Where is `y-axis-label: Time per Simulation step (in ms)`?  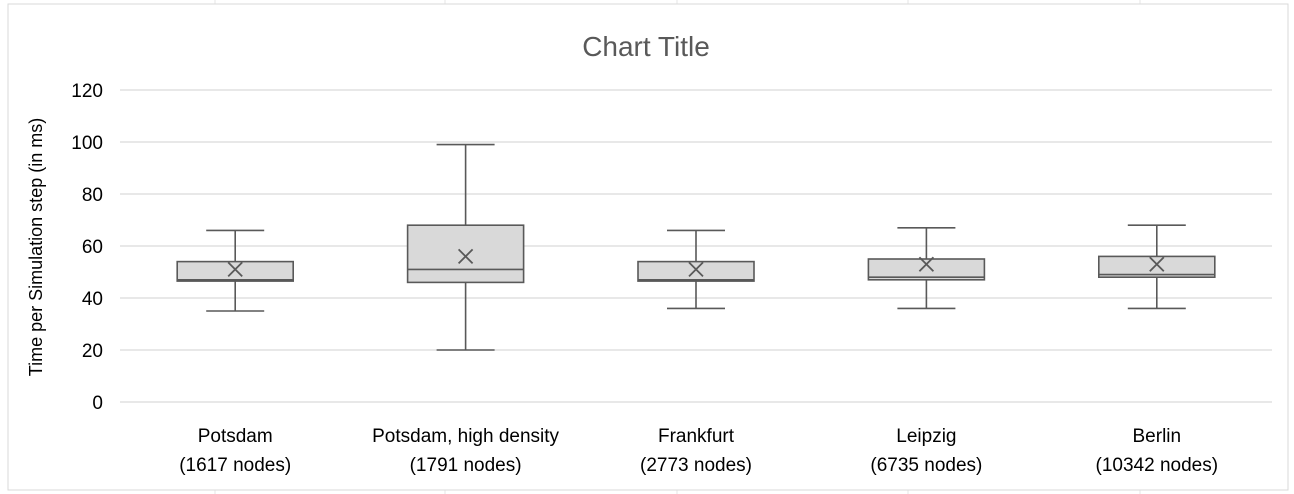
y-axis-label: Time per Simulation step (in ms) is located at coordinates (36, 247).